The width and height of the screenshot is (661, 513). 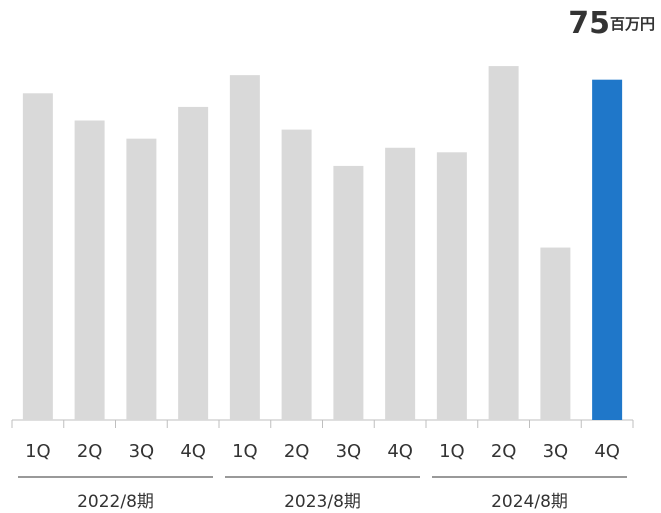 What do you see at coordinates (632, 24) in the screenshot?
I see `value-unit: 百万円` at bounding box center [632, 24].